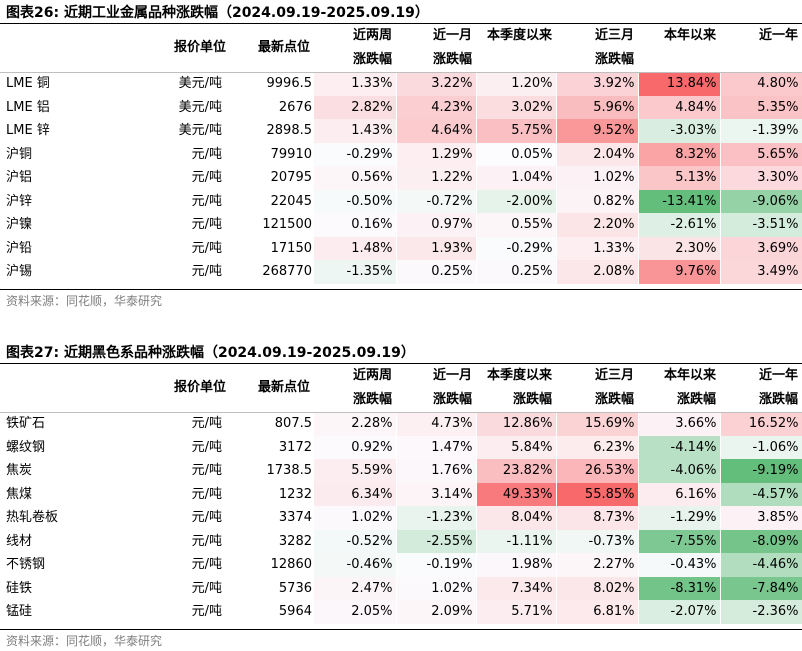 Image resolution: width=802 pixels, height=651 pixels. I want to click on row-price: 22045, so click(291, 201).